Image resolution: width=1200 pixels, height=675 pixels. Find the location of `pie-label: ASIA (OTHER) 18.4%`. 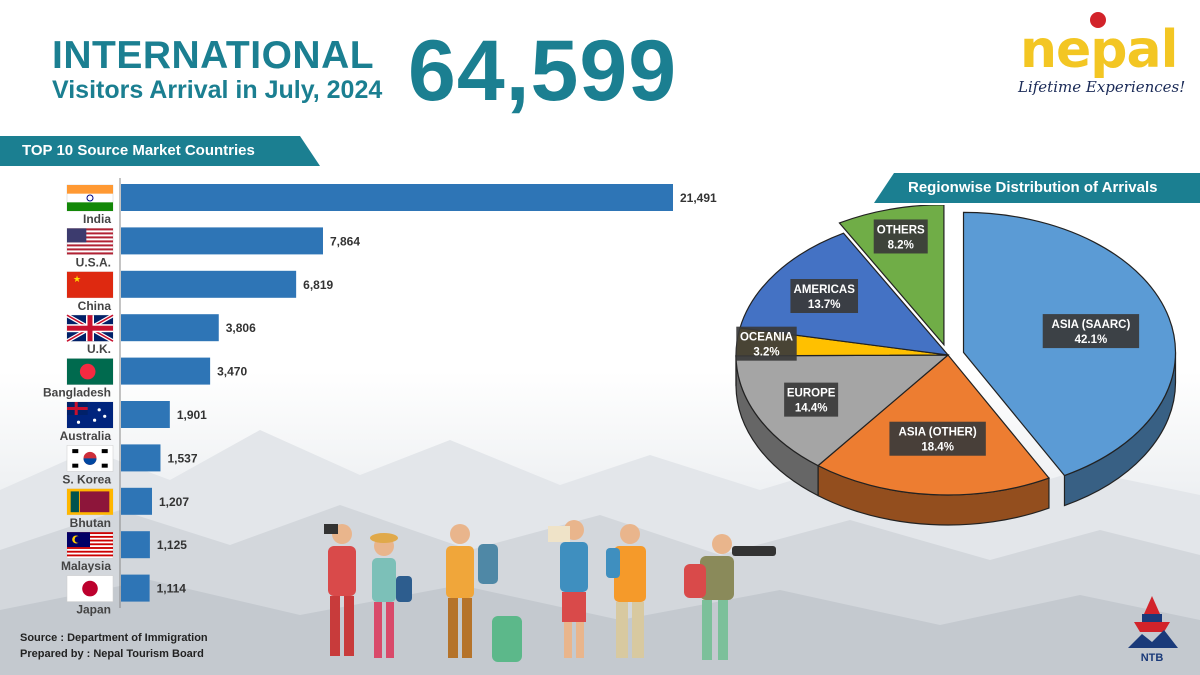

pie-label: ASIA (OTHER) 18.4% is located at coordinates (937, 438).